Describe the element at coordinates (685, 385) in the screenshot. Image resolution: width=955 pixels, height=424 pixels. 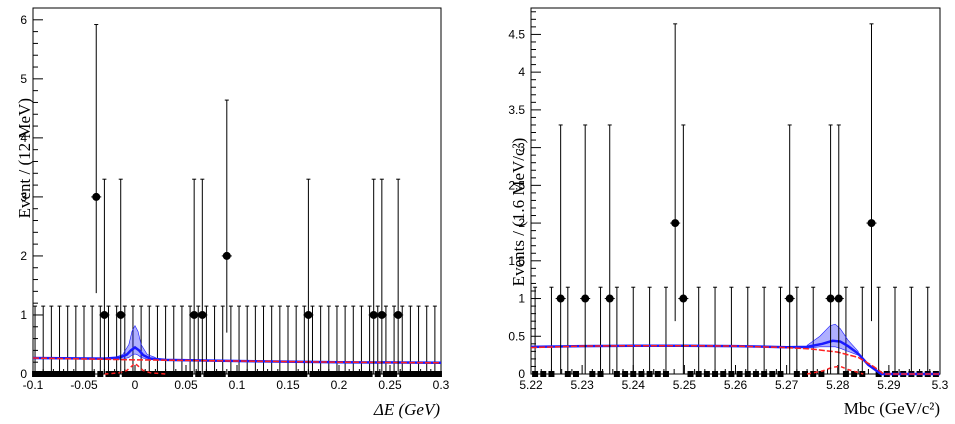
I see `x-tick-label: 5.25` at that location.